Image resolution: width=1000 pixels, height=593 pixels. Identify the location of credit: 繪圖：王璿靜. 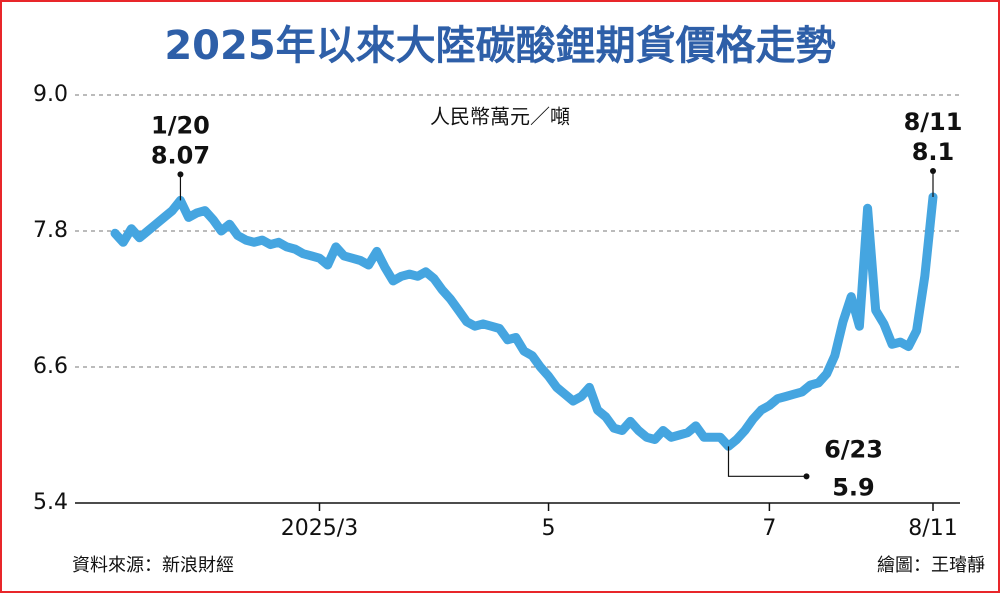
(931, 565).